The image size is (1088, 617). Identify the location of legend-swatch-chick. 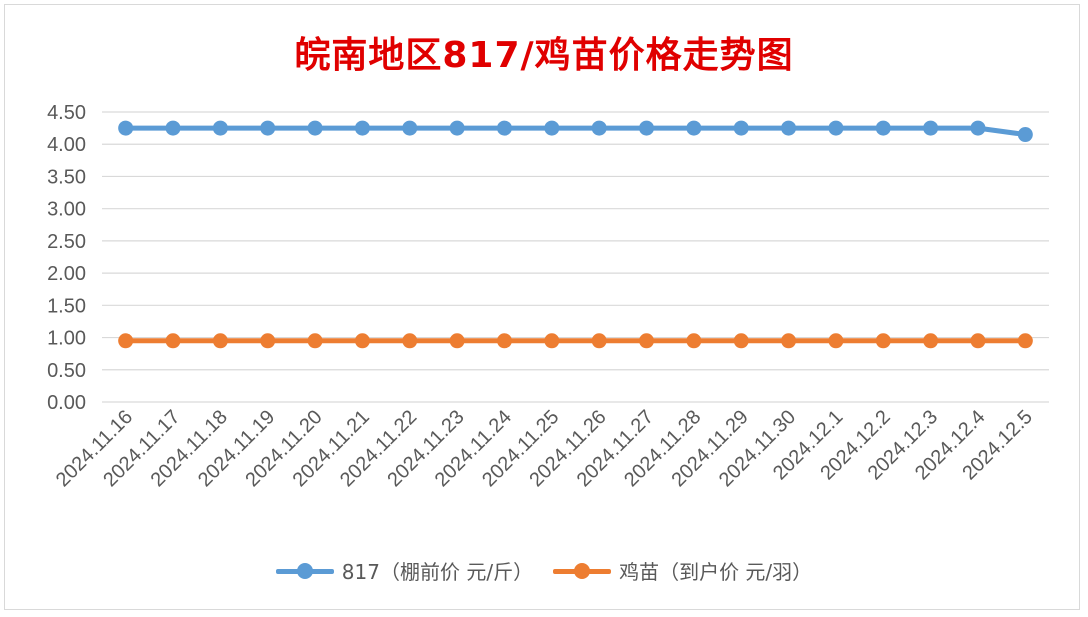
(582, 571).